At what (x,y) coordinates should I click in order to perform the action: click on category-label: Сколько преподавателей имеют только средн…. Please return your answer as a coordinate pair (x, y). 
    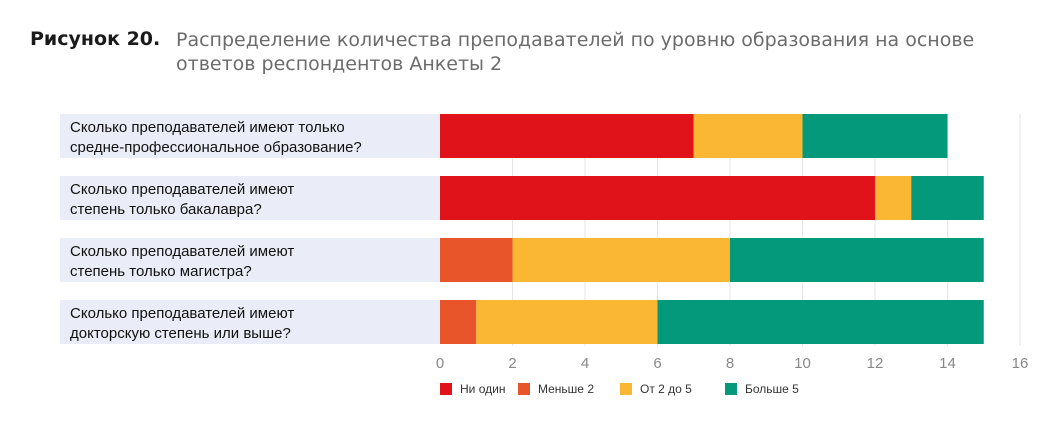
    Looking at the image, I should click on (216, 137).